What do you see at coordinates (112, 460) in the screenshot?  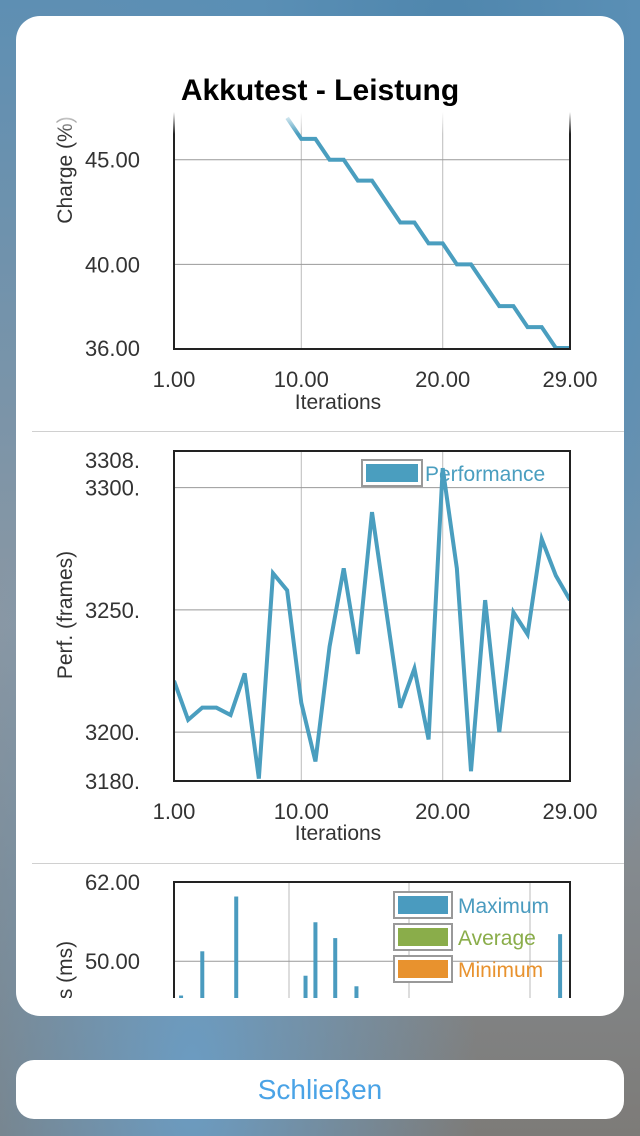 I see `y-tick-label: 3308.` at bounding box center [112, 460].